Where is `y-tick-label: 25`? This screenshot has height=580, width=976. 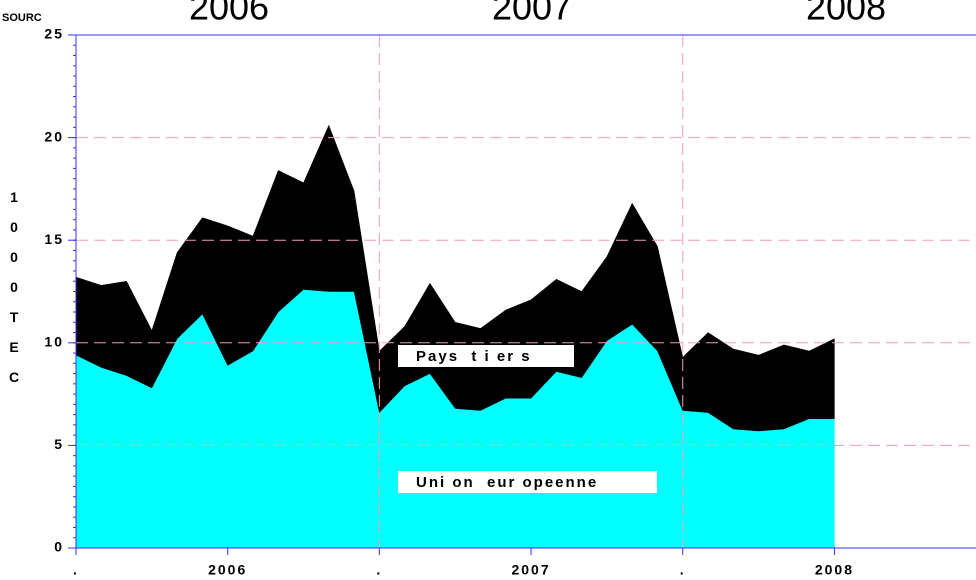
y-tick-label: 25 is located at coordinates (54, 34).